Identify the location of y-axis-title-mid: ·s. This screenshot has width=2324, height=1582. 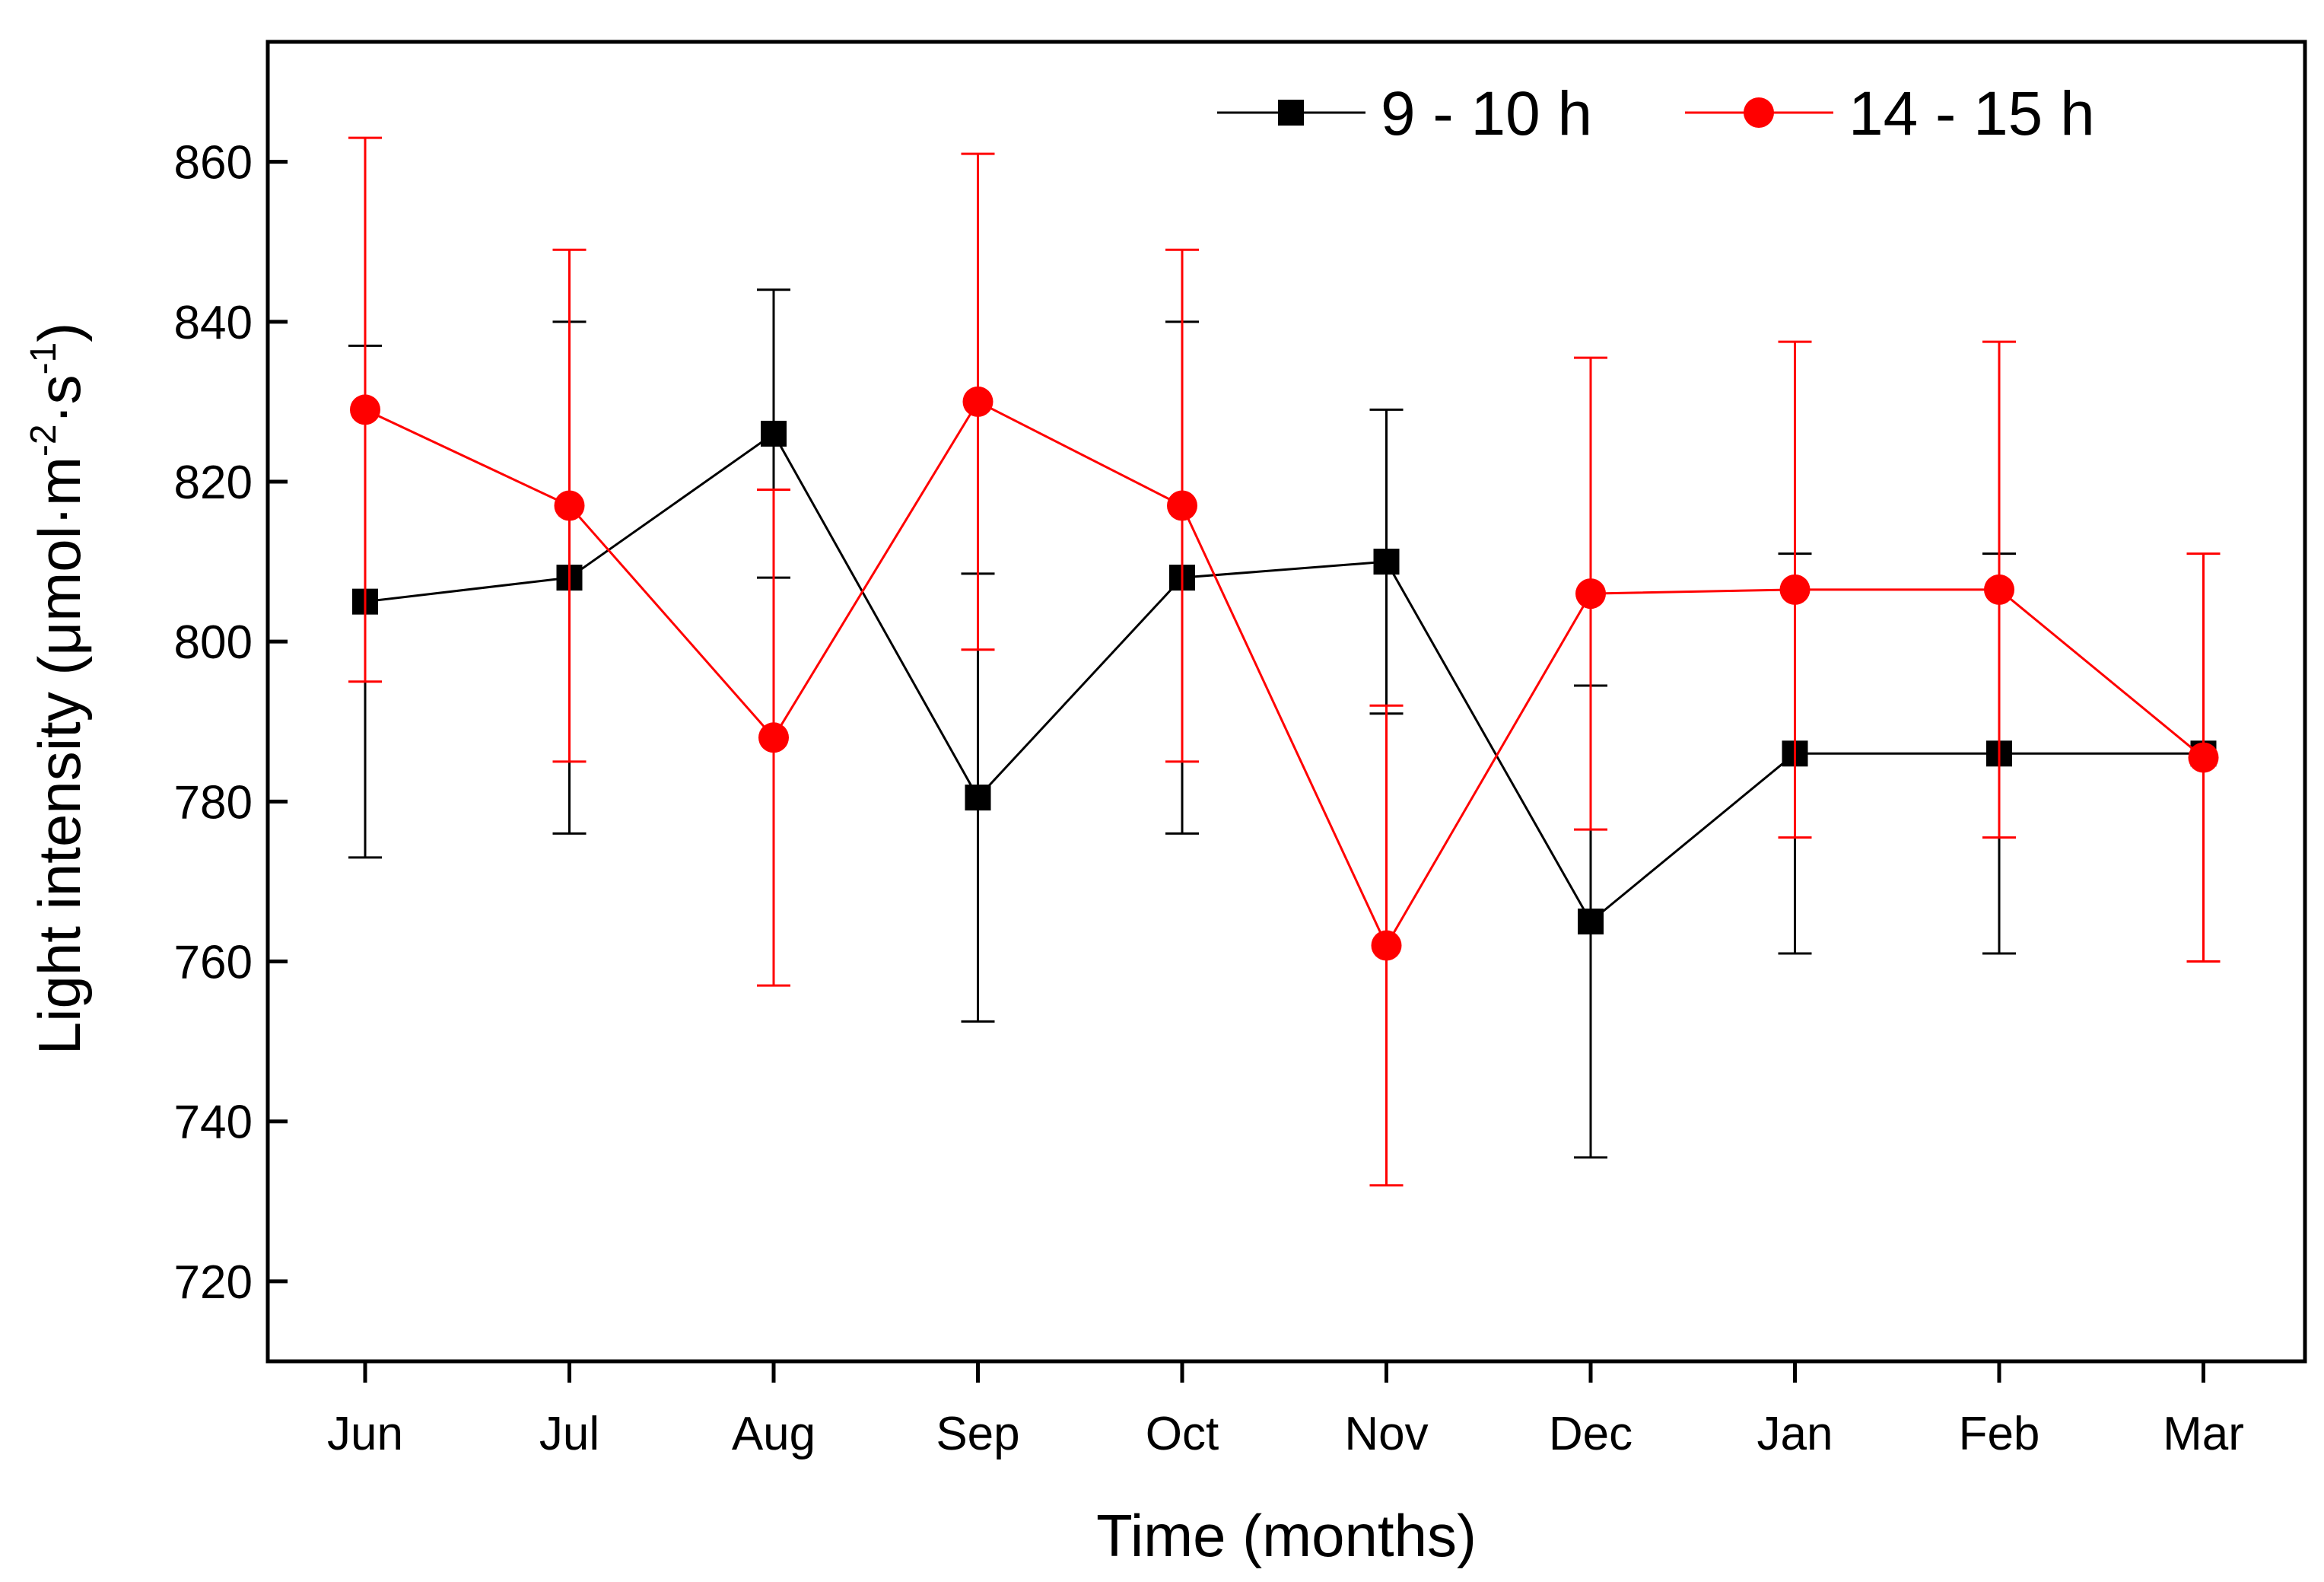
(59, 399).